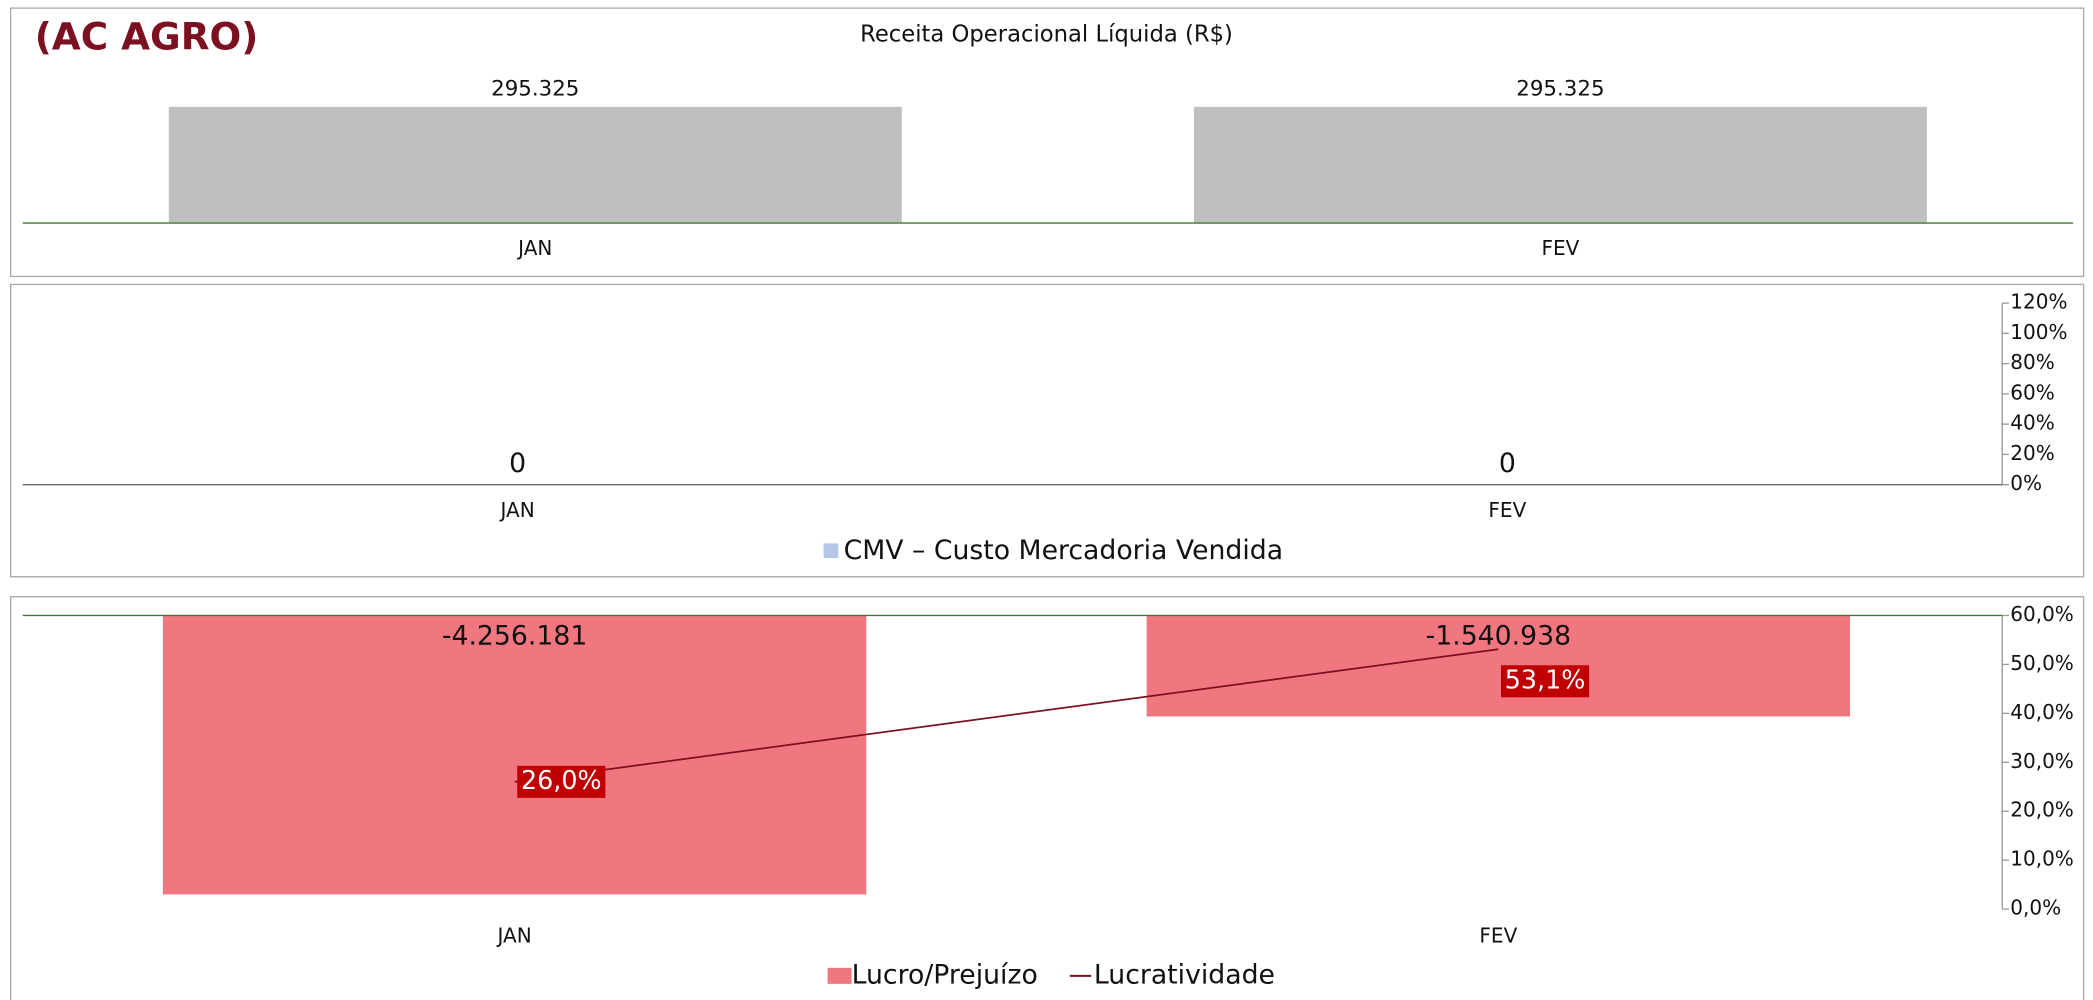  Describe the element at coordinates (2042, 712) in the screenshot. I see `y2-tick-label: 40,0%` at that location.